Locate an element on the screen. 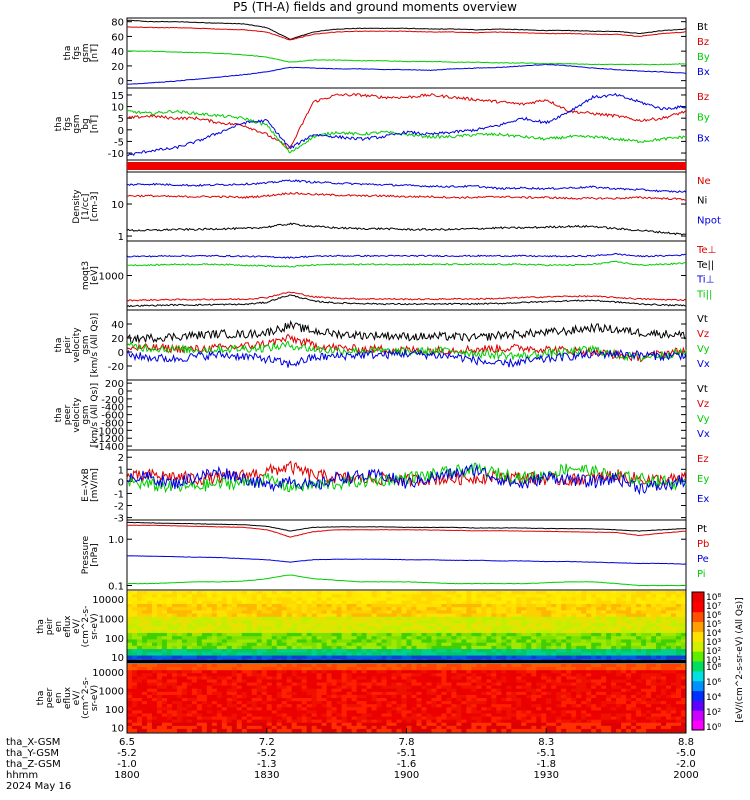  series-By-line is located at coordinates (406, 131).